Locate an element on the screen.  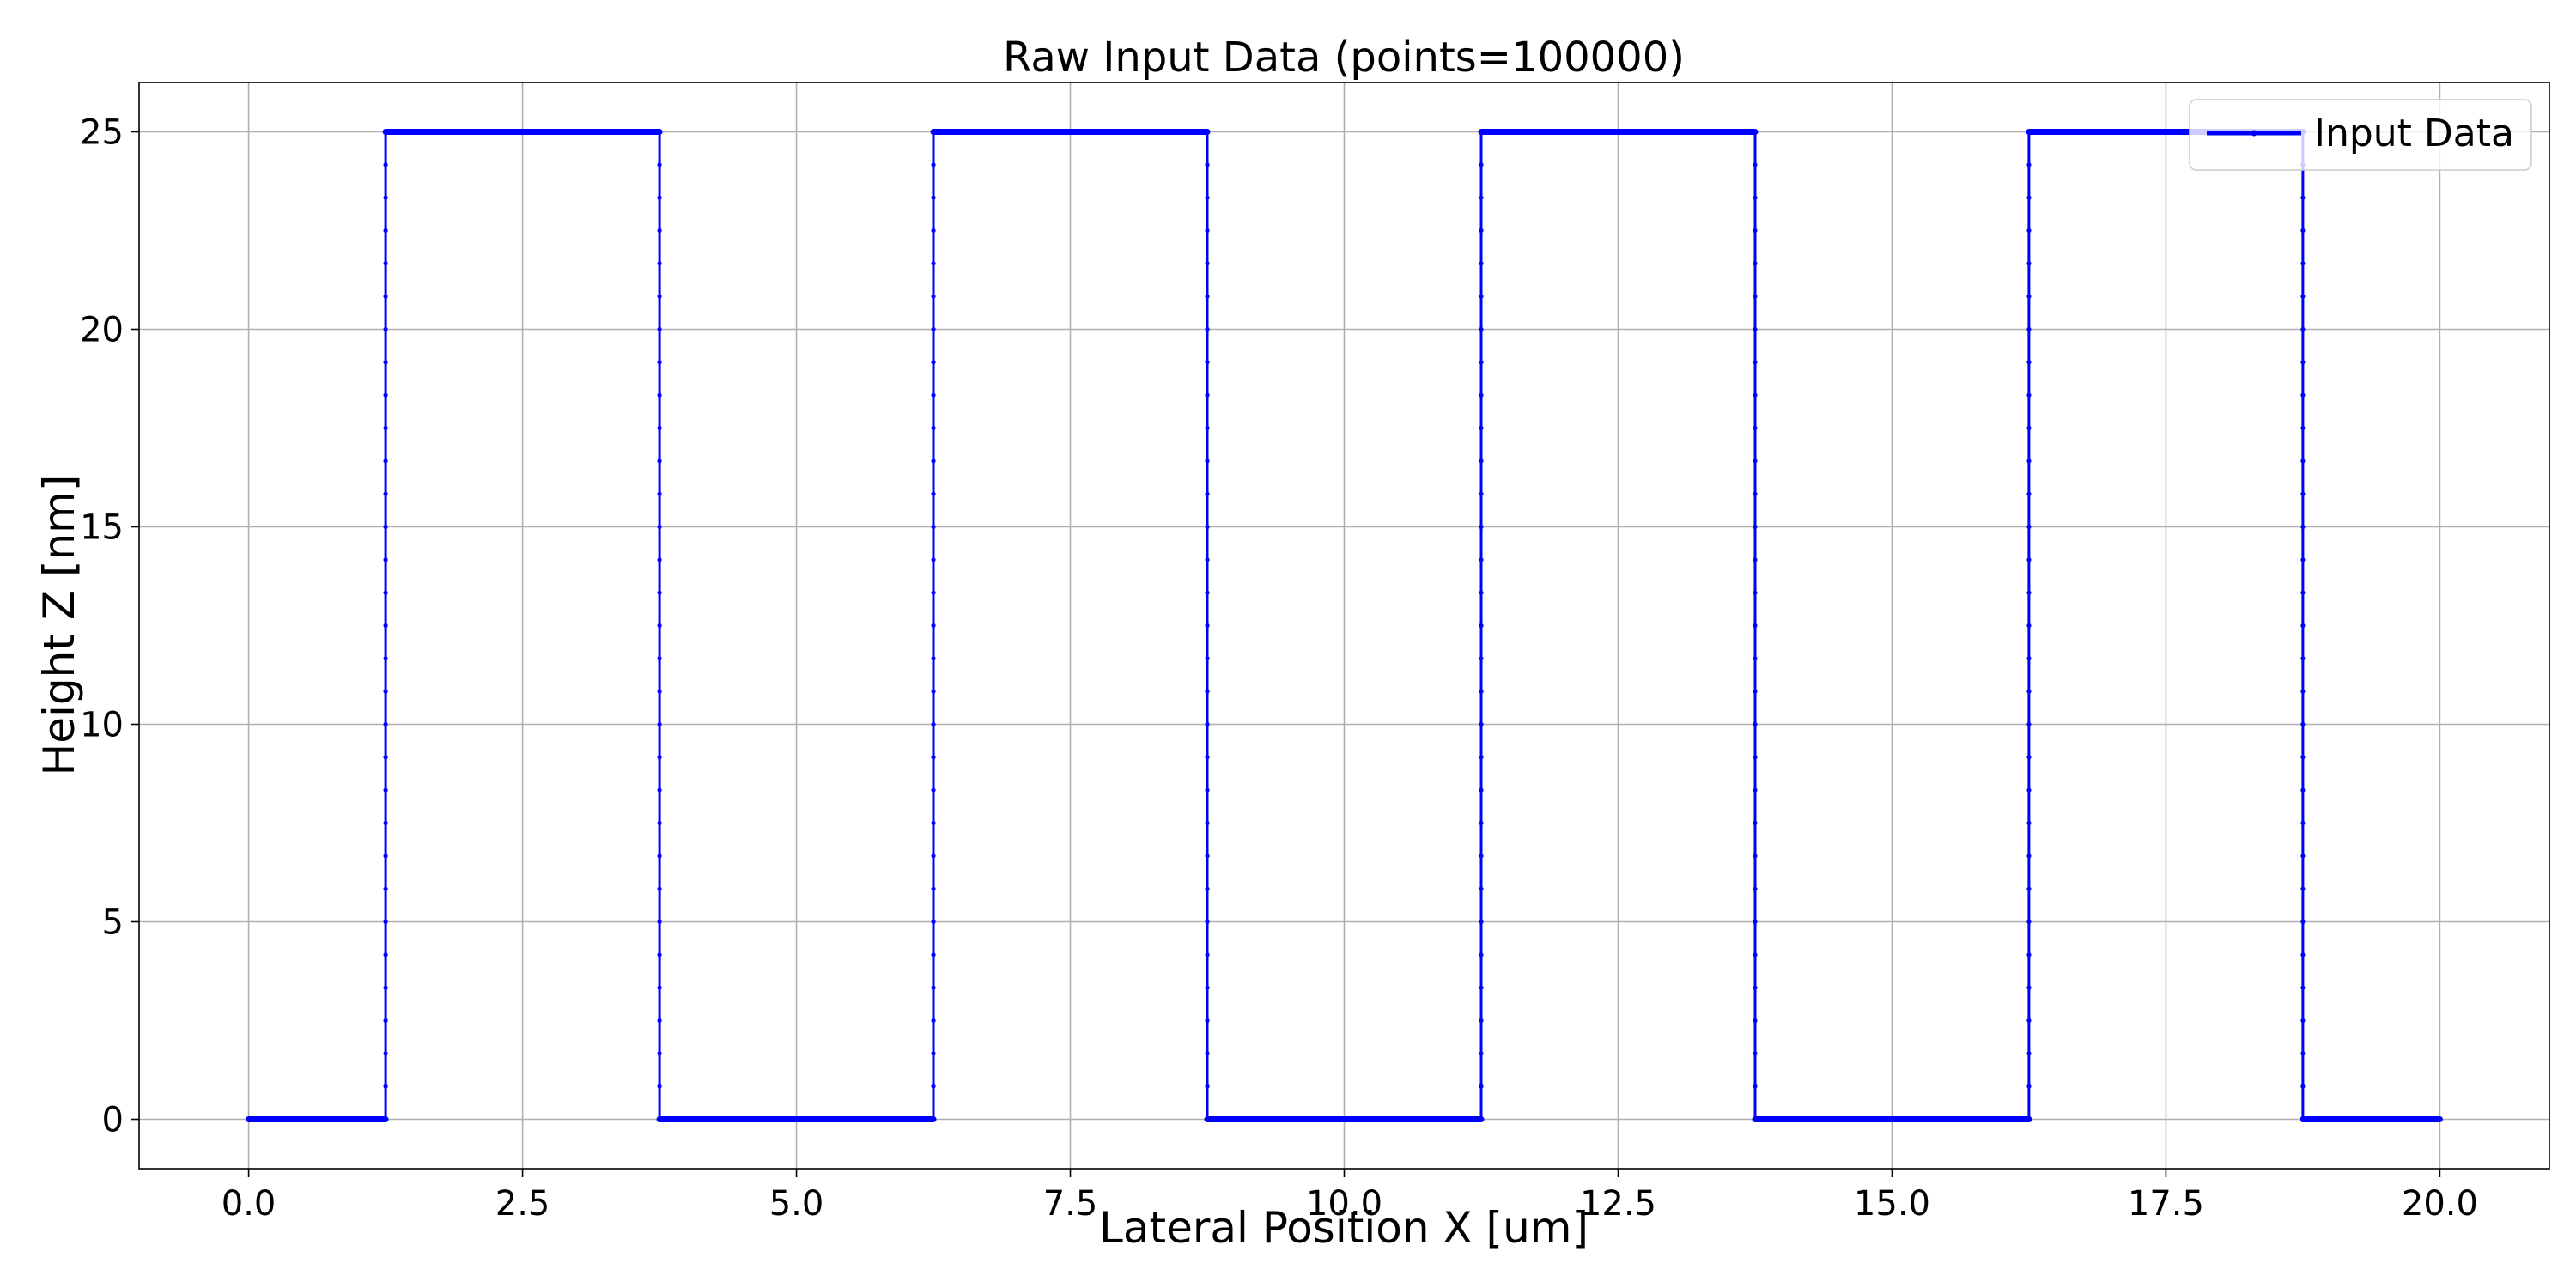
y-tick-label: 0 is located at coordinates (113, 1120).